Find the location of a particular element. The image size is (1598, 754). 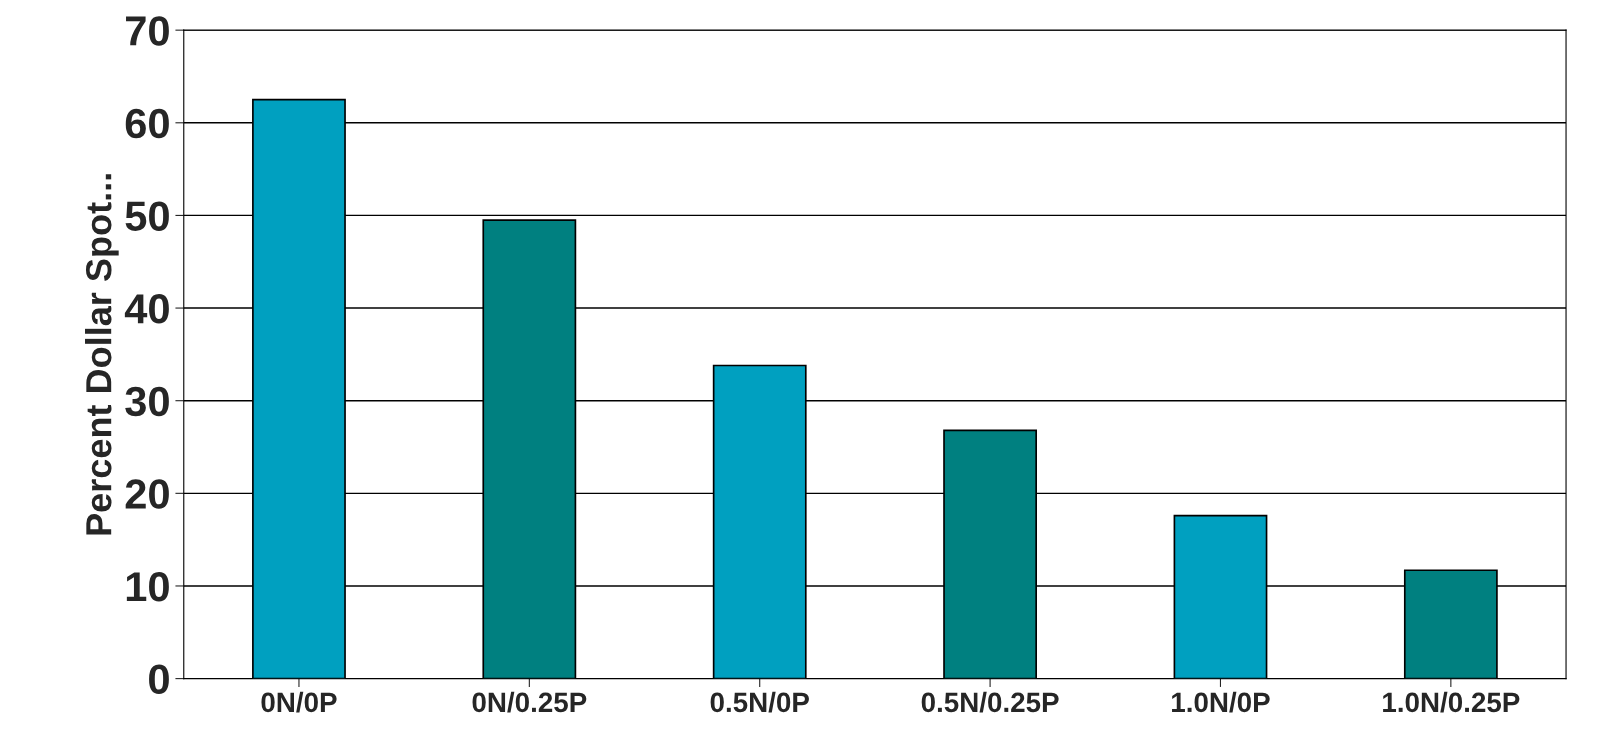

y-tick-label: 0 is located at coordinates (159, 679).